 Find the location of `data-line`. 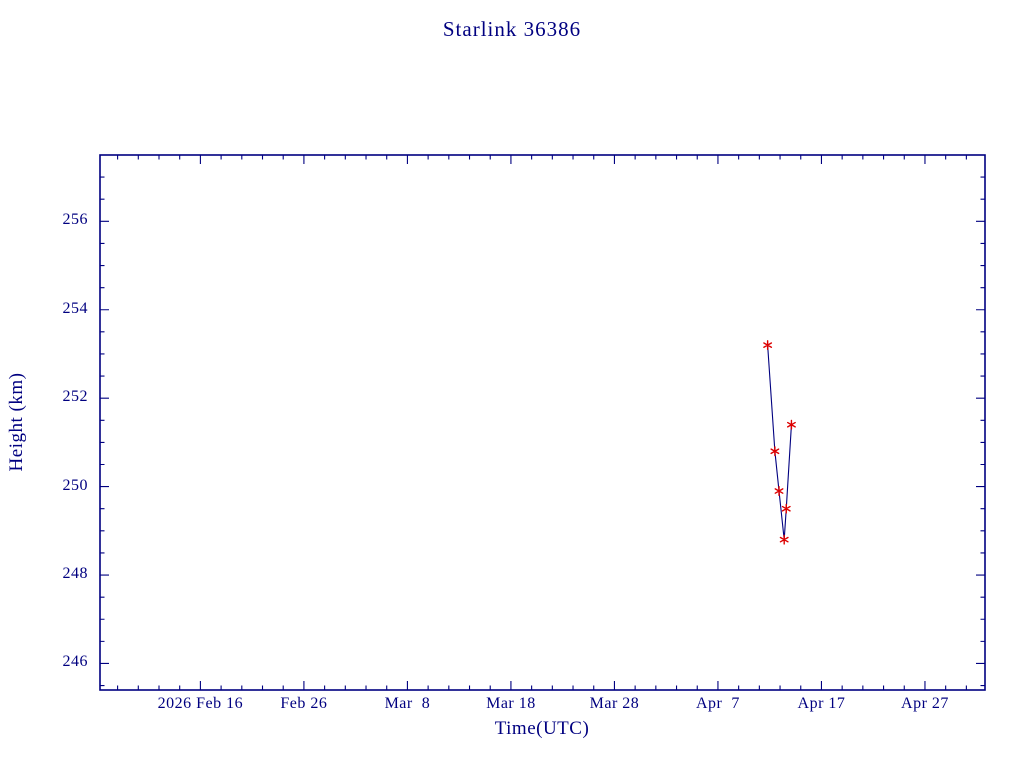

data-line is located at coordinates (779, 442).